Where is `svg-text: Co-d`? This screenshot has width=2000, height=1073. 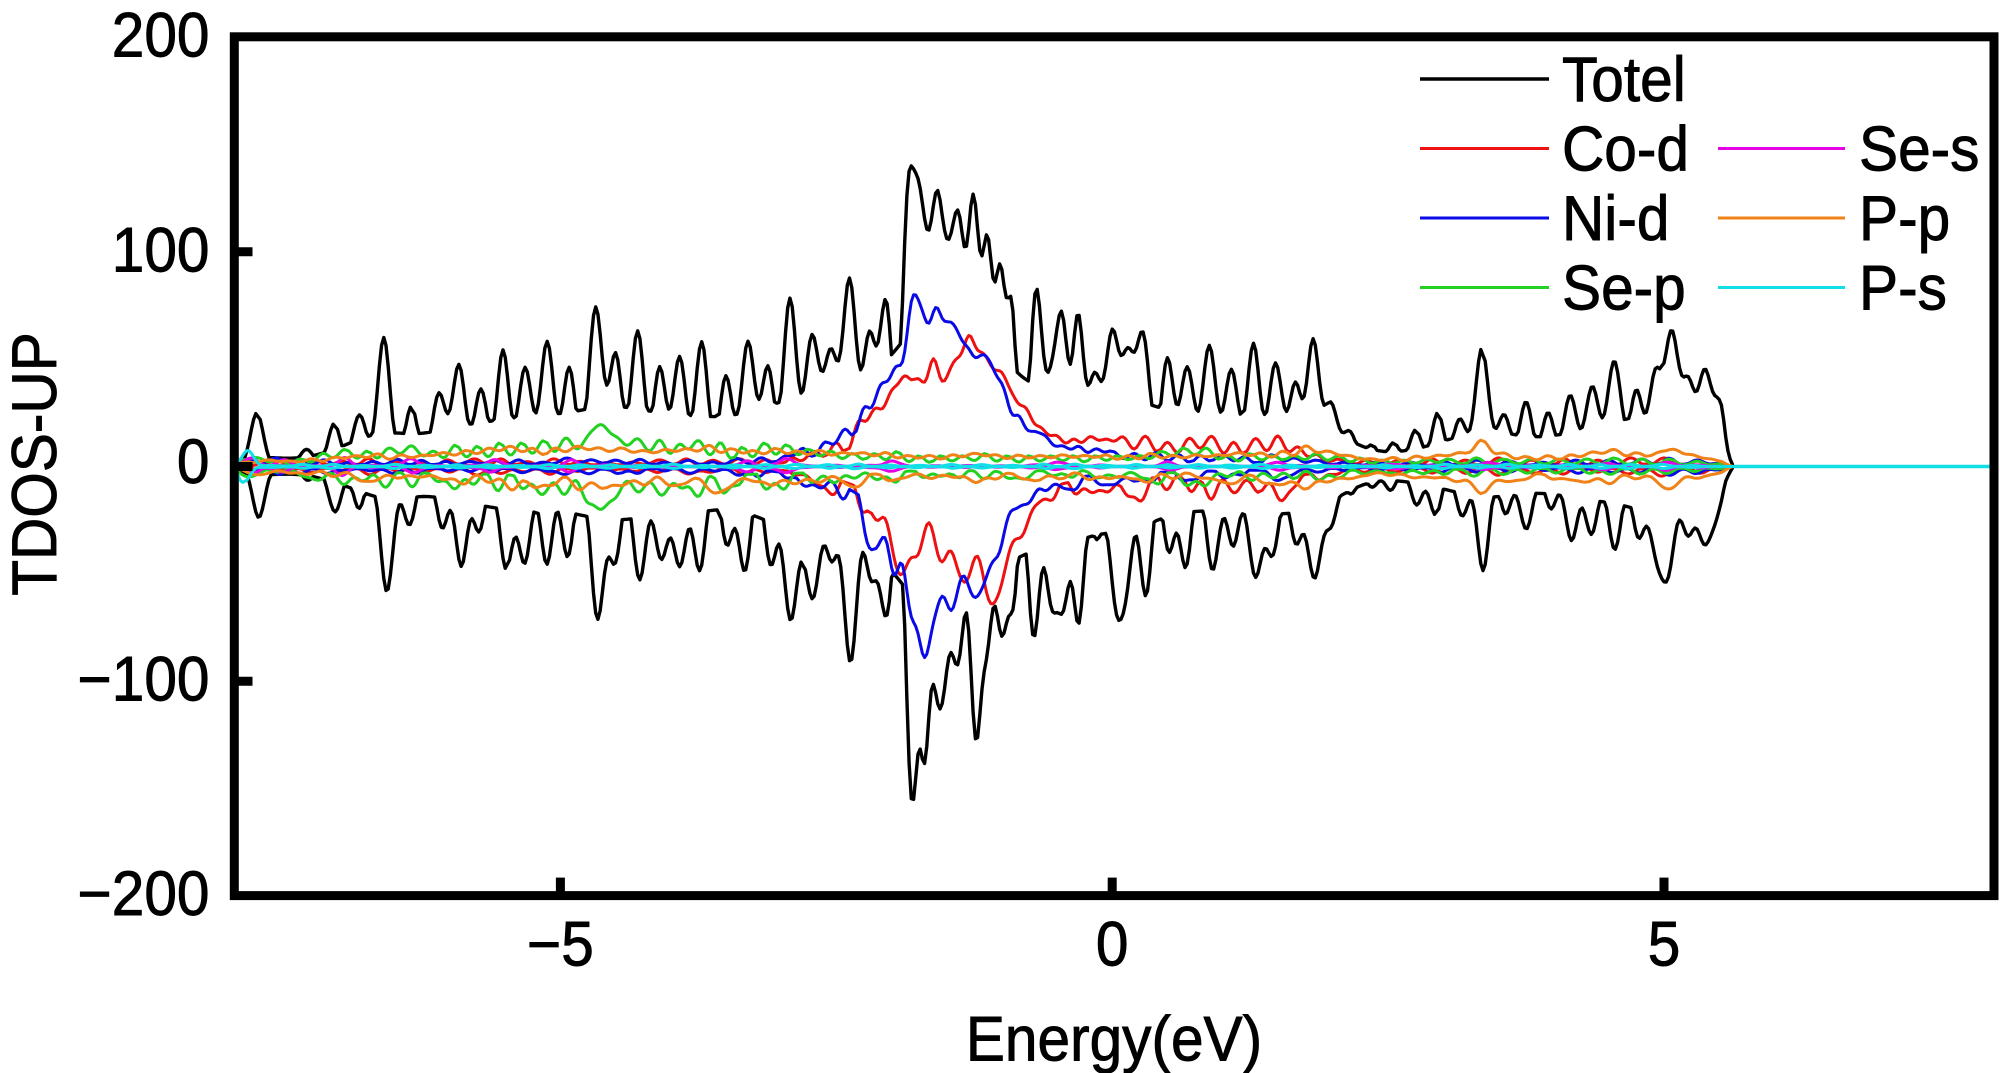 svg-text: Co-d is located at coordinates (1625, 149).